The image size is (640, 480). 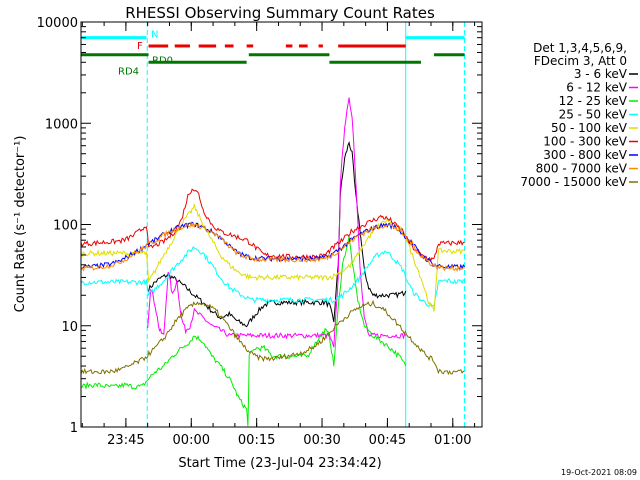 I want to click on footer-timestamp: 19-Oct-2021 08:09, so click(x=599, y=472).